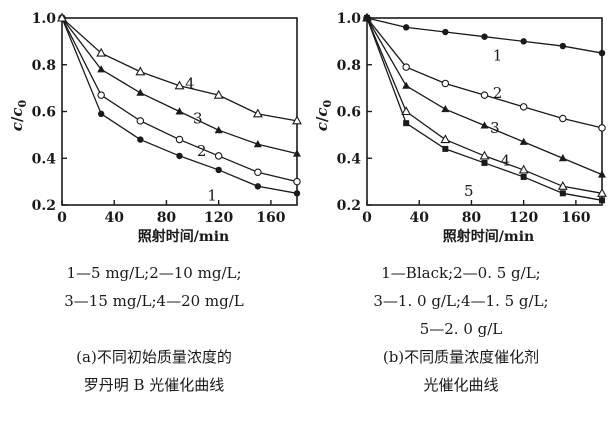 The height and width of the screenshot is (425, 610). What do you see at coordinates (472, 218) in the screenshot?
I see `x-tick-label: 80` at bounding box center [472, 218].